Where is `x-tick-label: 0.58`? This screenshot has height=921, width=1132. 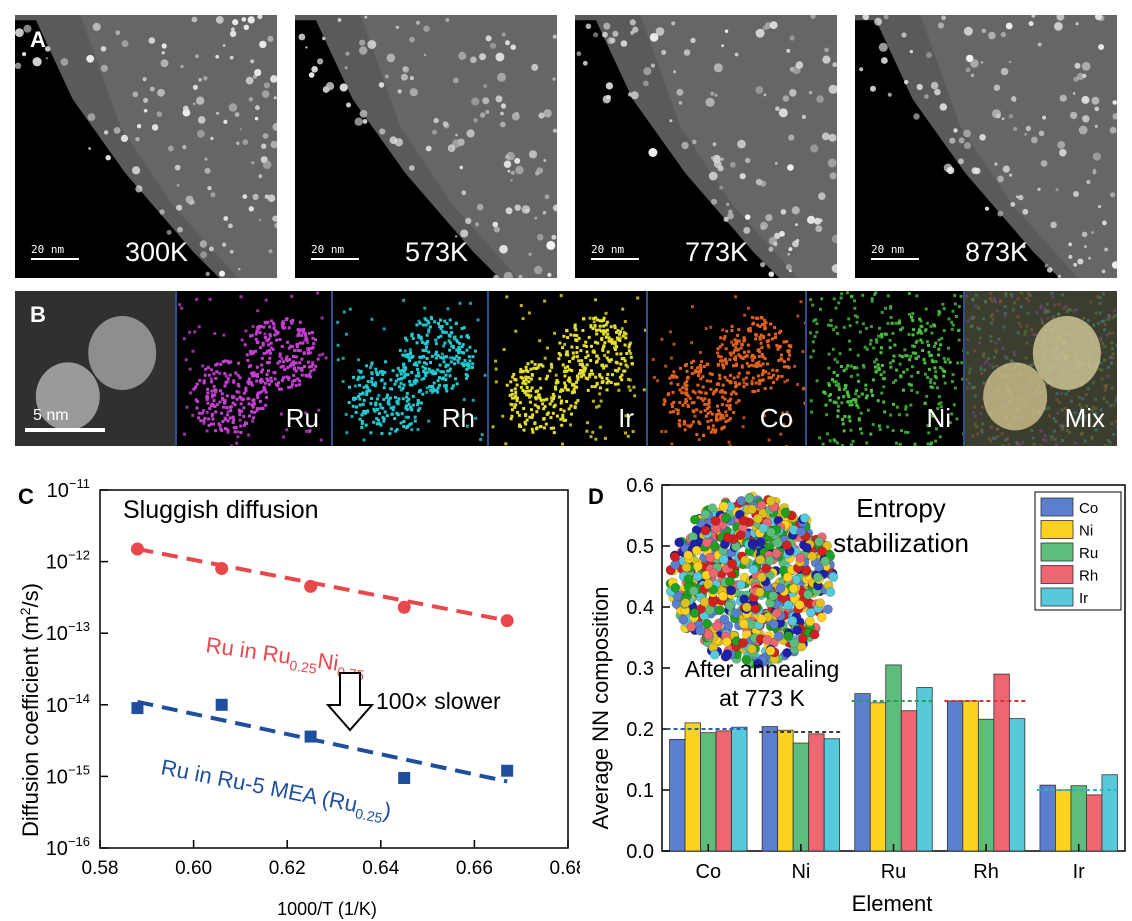
x-tick-label: 0.58 is located at coordinates (100, 868).